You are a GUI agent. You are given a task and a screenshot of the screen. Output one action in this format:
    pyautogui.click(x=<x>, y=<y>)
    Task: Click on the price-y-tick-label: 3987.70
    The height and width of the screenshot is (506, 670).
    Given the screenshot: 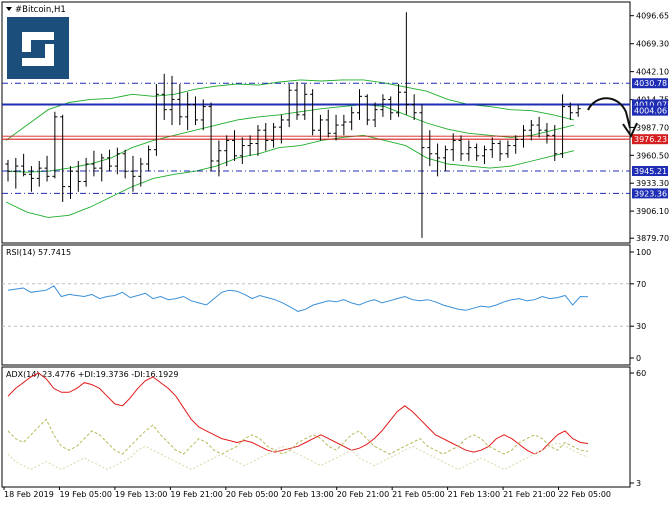 What is the action you would take?
    pyautogui.click(x=652, y=127)
    